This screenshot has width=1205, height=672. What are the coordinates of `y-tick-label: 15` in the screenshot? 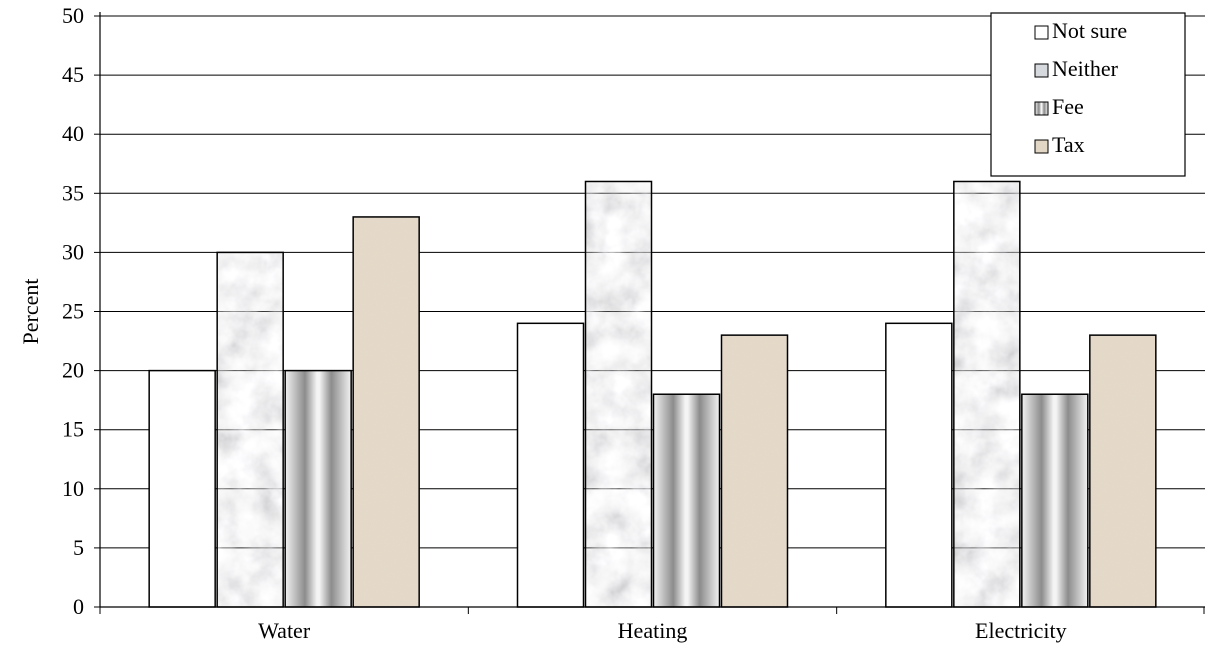 It's located at (73, 429).